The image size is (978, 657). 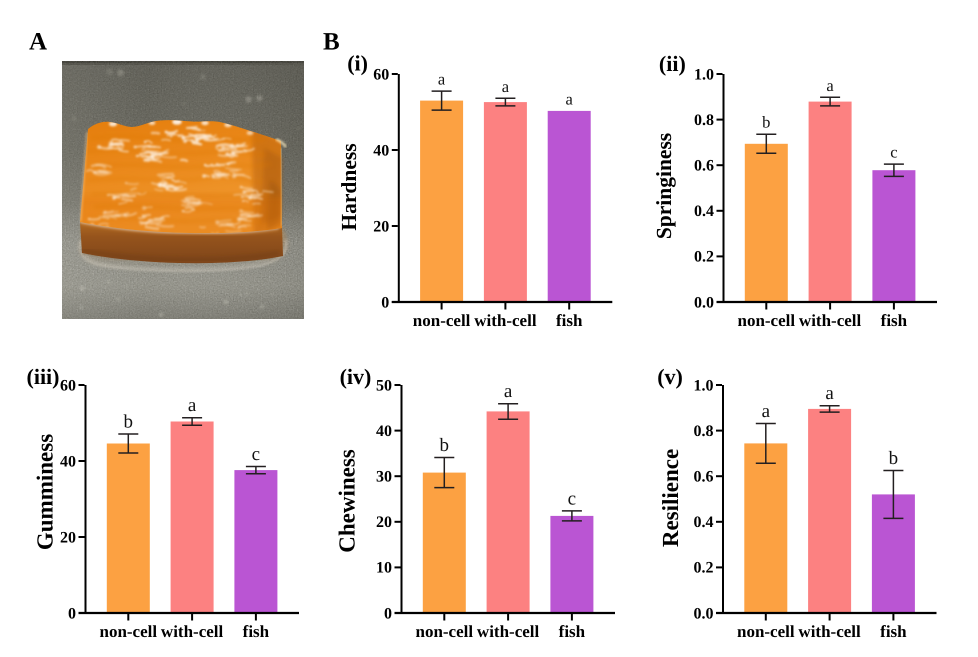 What do you see at coordinates (349, 186) in the screenshot?
I see `svg-text: Hardness` at bounding box center [349, 186].